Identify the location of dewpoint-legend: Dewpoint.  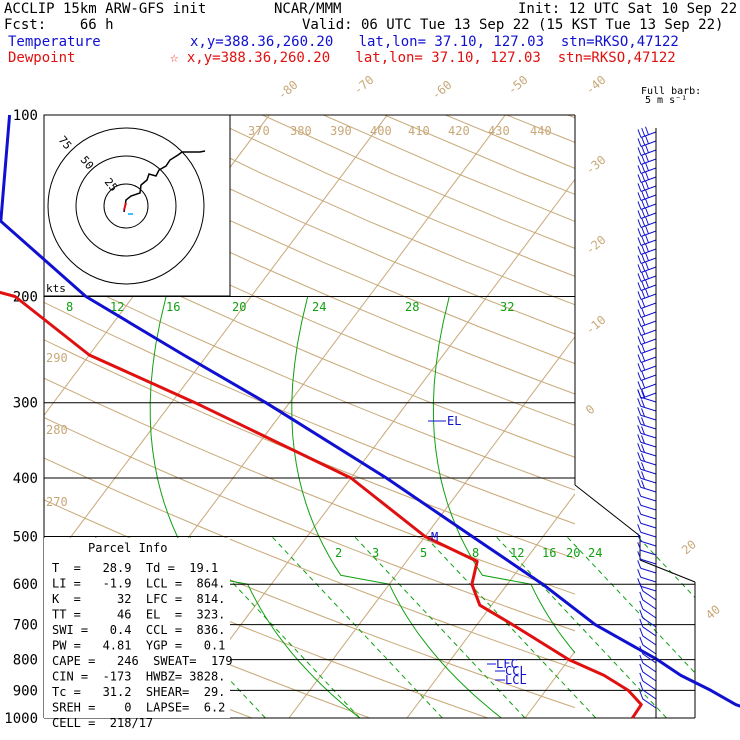
(42, 58).